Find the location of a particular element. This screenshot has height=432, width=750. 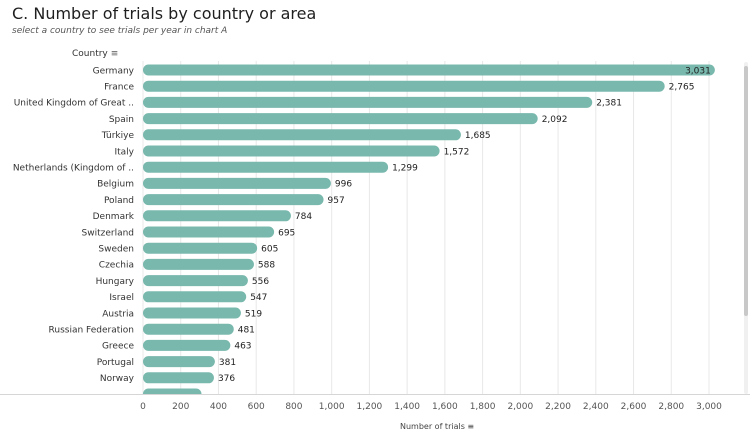

country-label: Denmark is located at coordinates (114, 217).